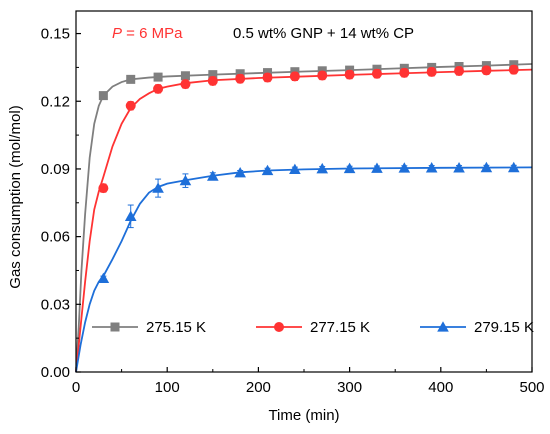 The height and width of the screenshot is (434, 550). What do you see at coordinates (258, 387) in the screenshot?
I see `x-tick-label: 200` at bounding box center [258, 387].